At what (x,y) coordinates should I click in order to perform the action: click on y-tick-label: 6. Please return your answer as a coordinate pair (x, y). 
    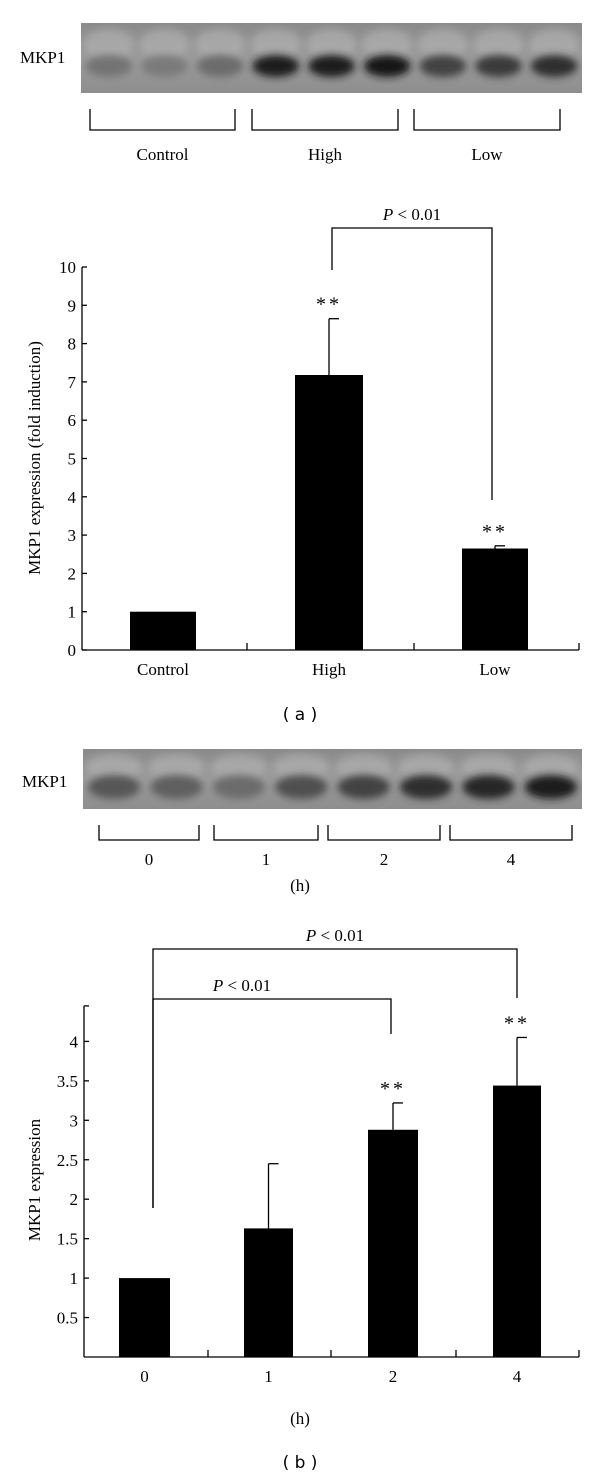
    Looking at the image, I should click on (72, 420).